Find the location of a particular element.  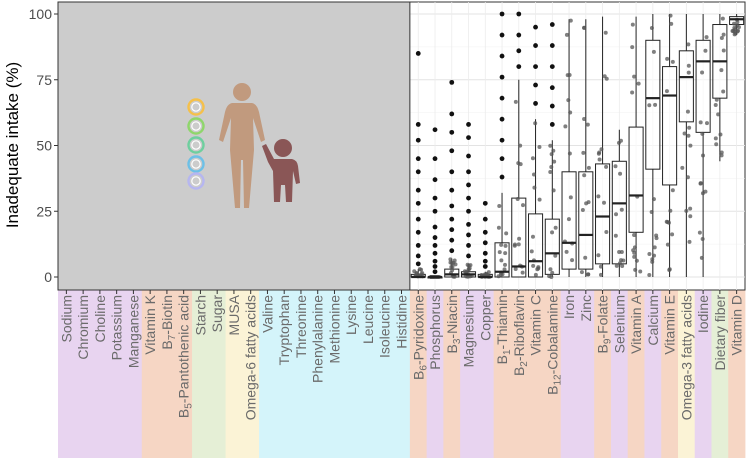

band-b9-folate is located at coordinates (603, 374).